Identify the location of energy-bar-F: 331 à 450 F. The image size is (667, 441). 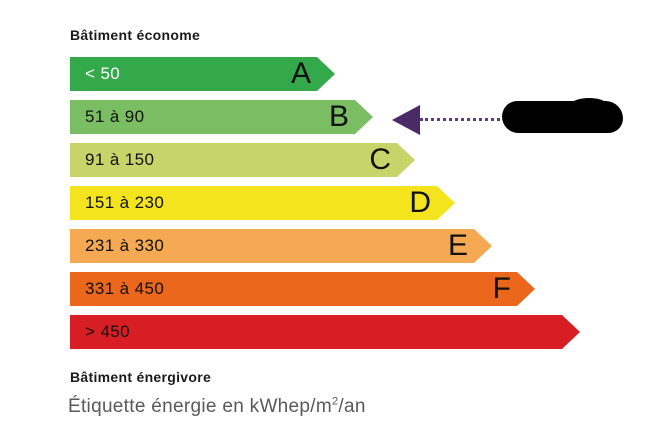
(302, 289).